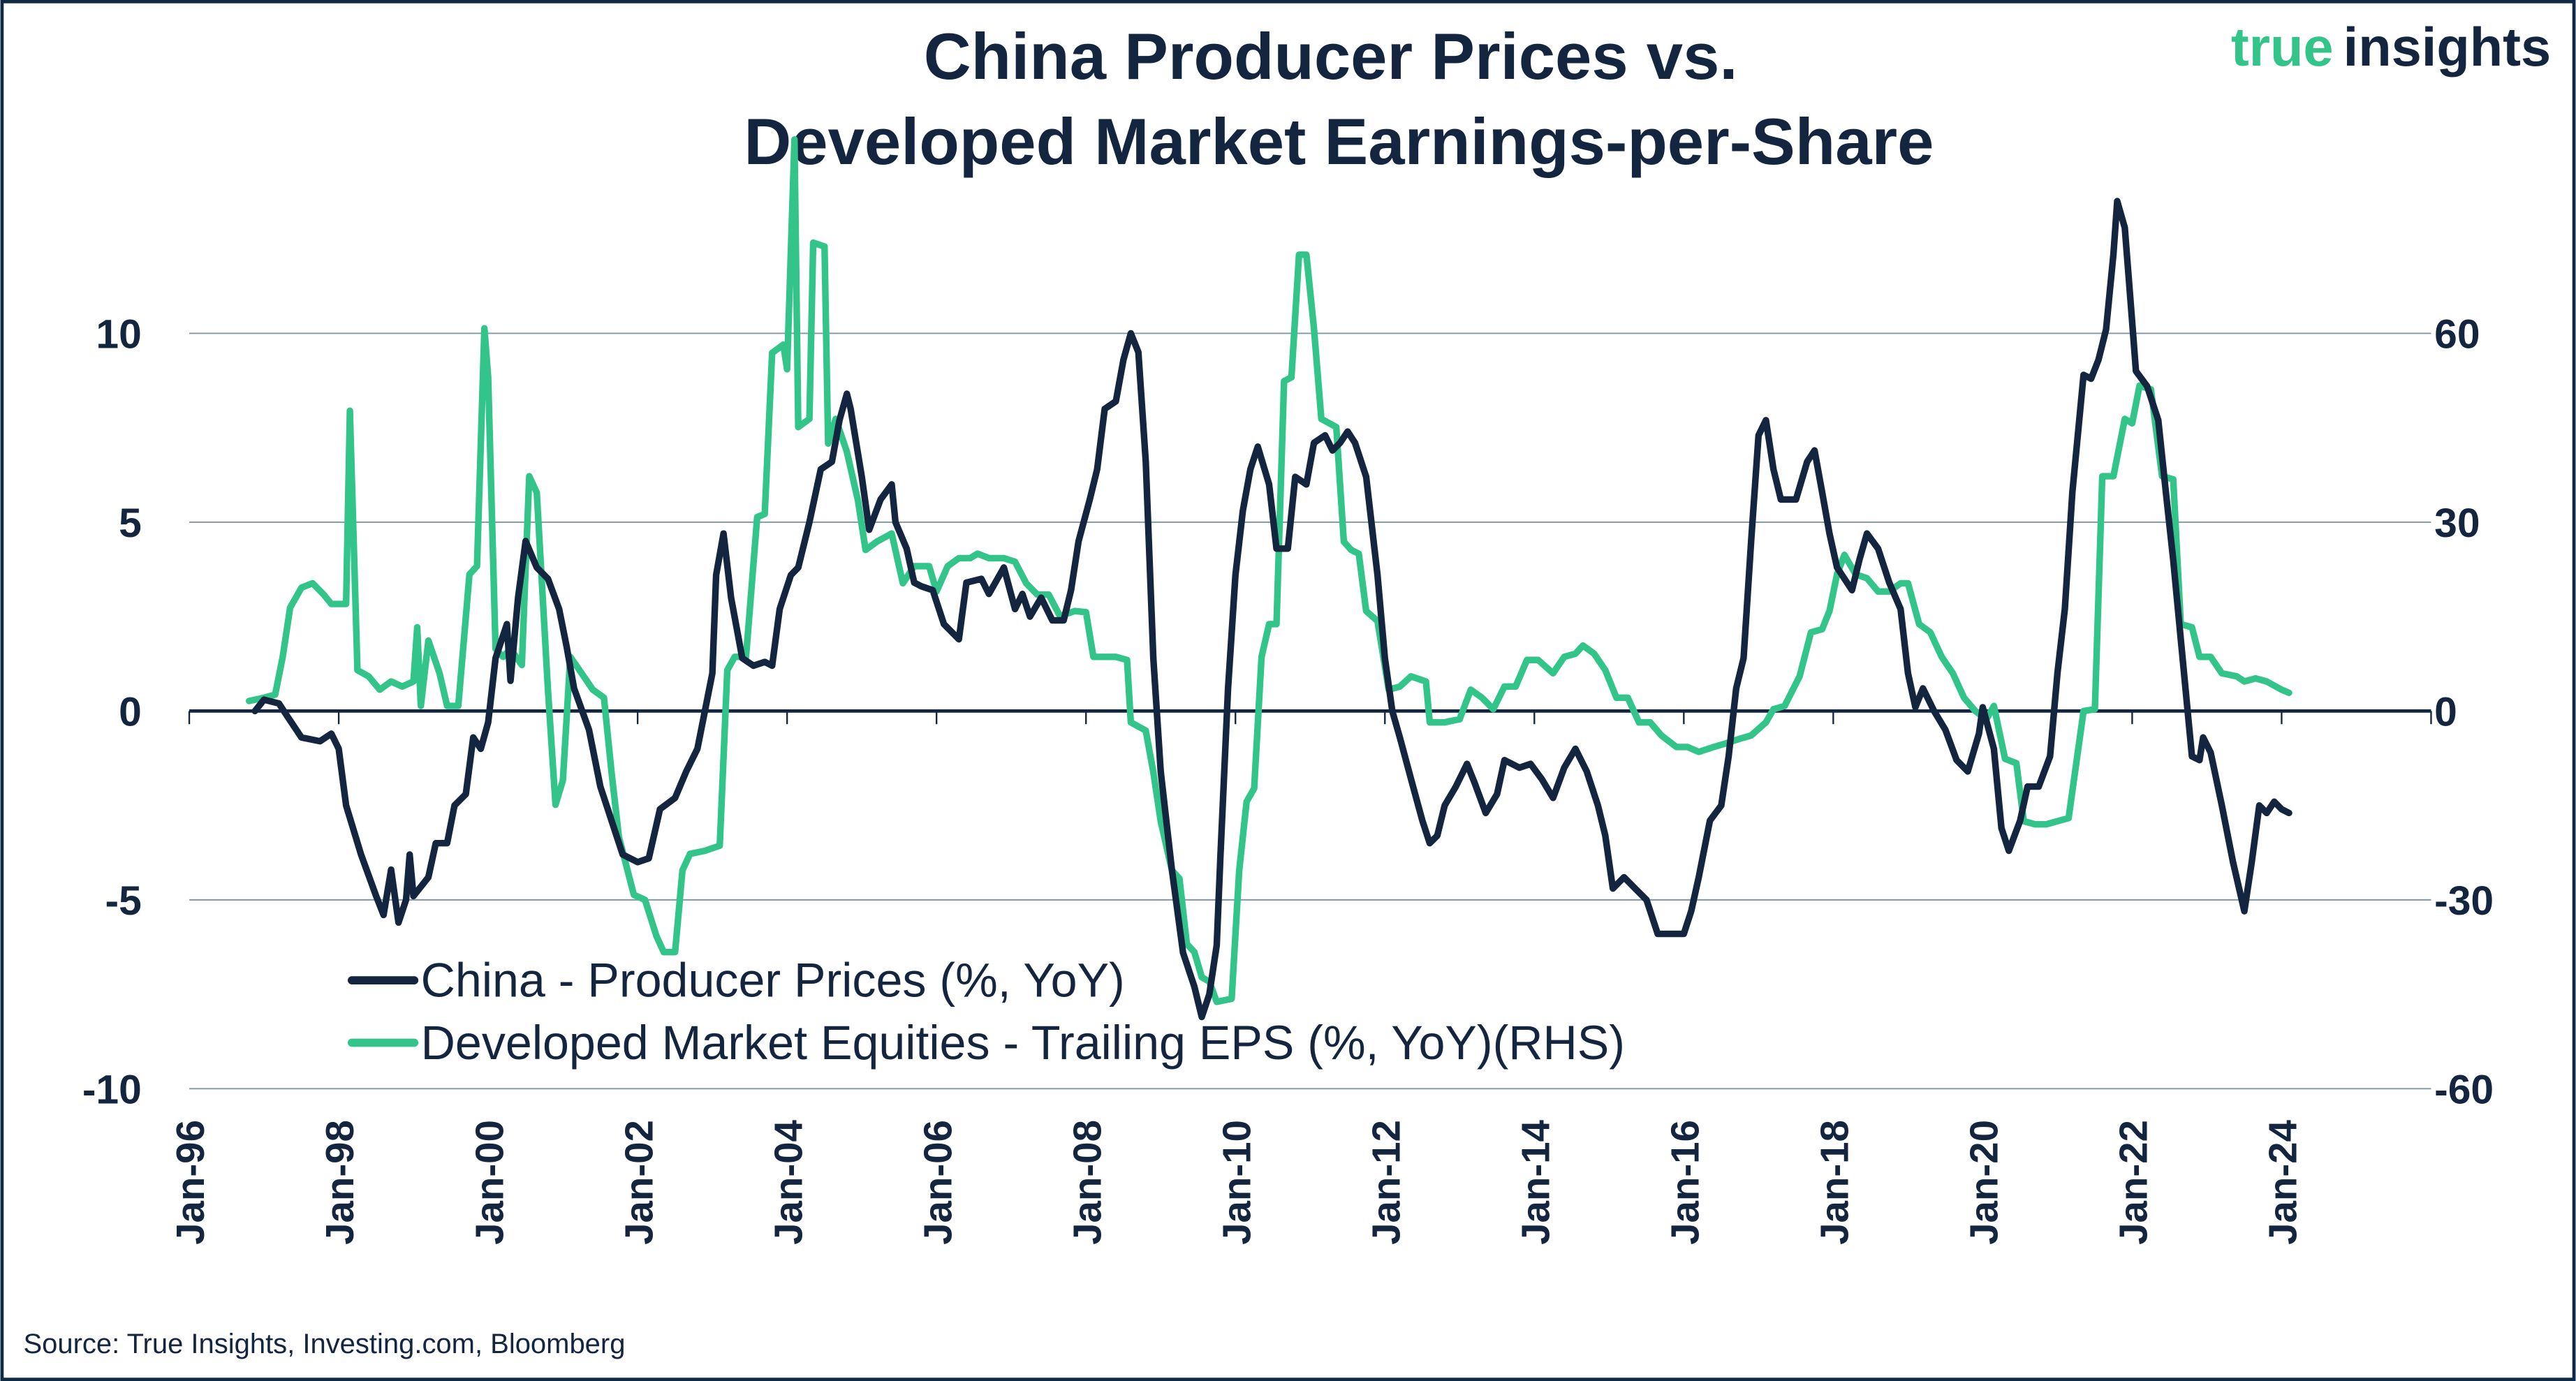  Describe the element at coordinates (1087, 1182) in the screenshot. I see `x-tick-label: Jan-08` at that location.